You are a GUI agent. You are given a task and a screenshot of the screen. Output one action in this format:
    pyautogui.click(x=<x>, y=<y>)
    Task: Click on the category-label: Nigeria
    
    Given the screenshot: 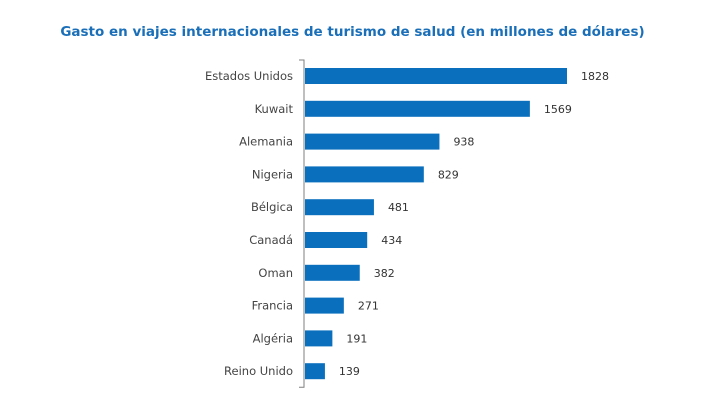 What is the action you would take?
    pyautogui.click(x=272, y=174)
    